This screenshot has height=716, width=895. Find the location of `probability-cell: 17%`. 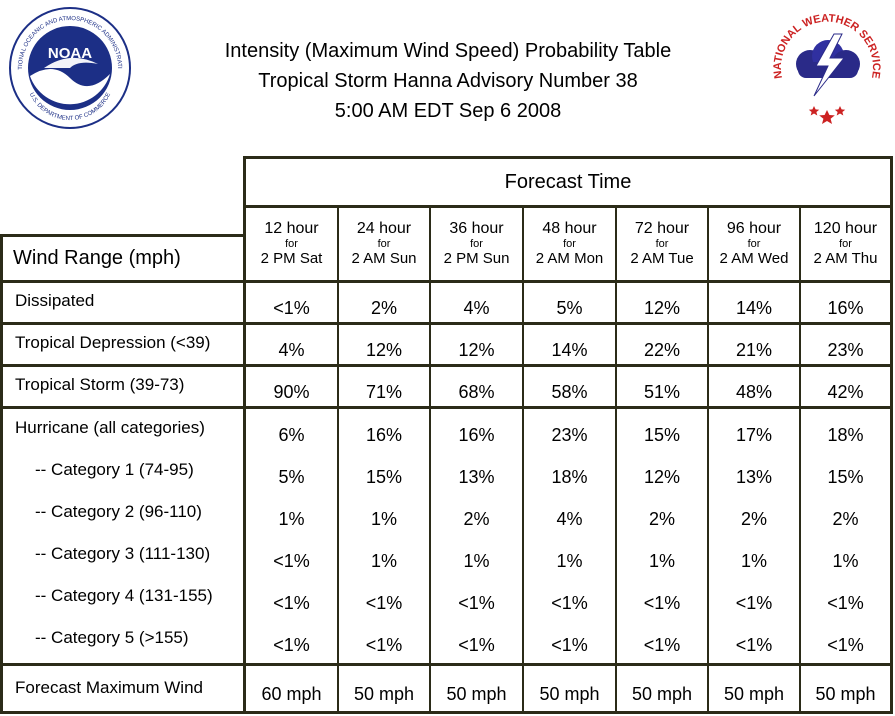

probability-cell: 17% is located at coordinates (754, 435).